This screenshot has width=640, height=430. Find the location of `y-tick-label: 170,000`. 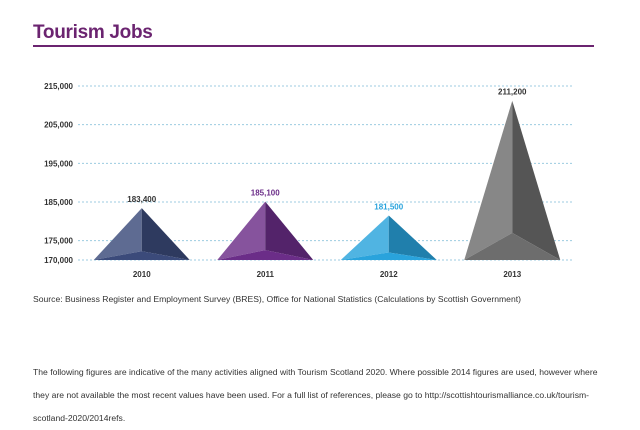

y-tick-label: 170,000 is located at coordinates (58, 260).